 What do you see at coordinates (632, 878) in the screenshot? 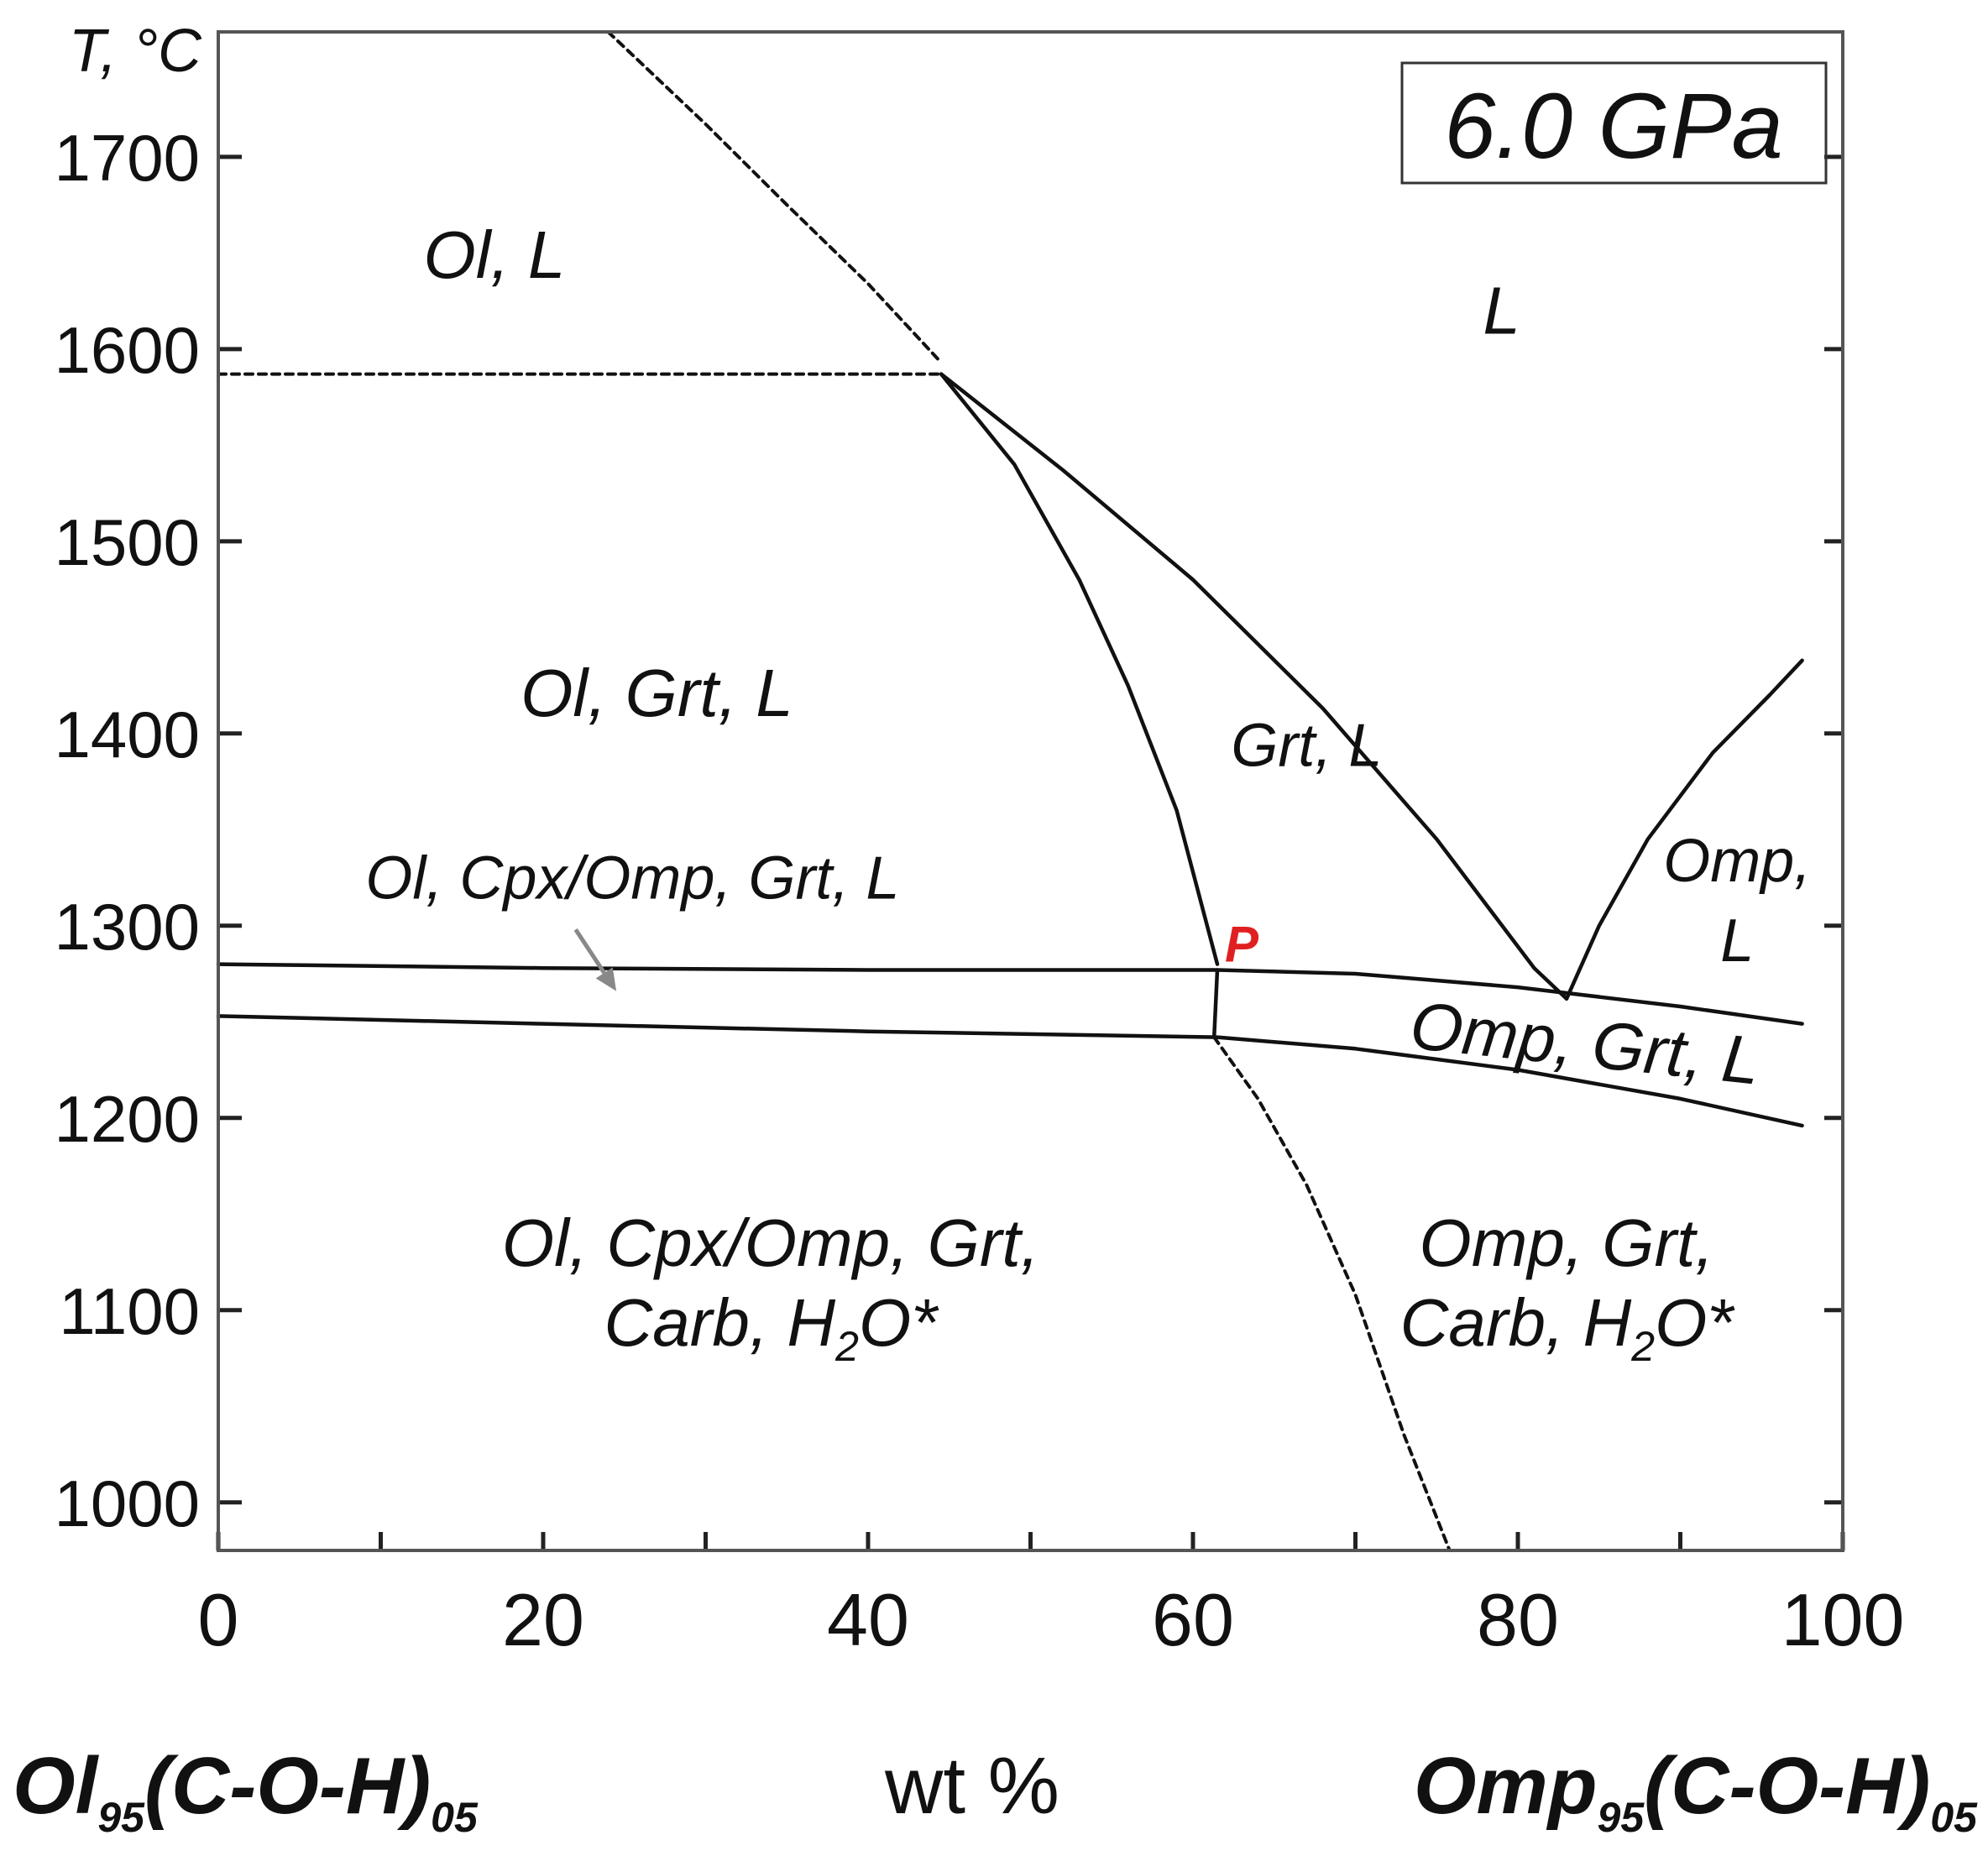
I see `region-label-ol-cpx-omp-grt-l: Ol, Cpx/Omp, Grt, L` at bounding box center [632, 878].